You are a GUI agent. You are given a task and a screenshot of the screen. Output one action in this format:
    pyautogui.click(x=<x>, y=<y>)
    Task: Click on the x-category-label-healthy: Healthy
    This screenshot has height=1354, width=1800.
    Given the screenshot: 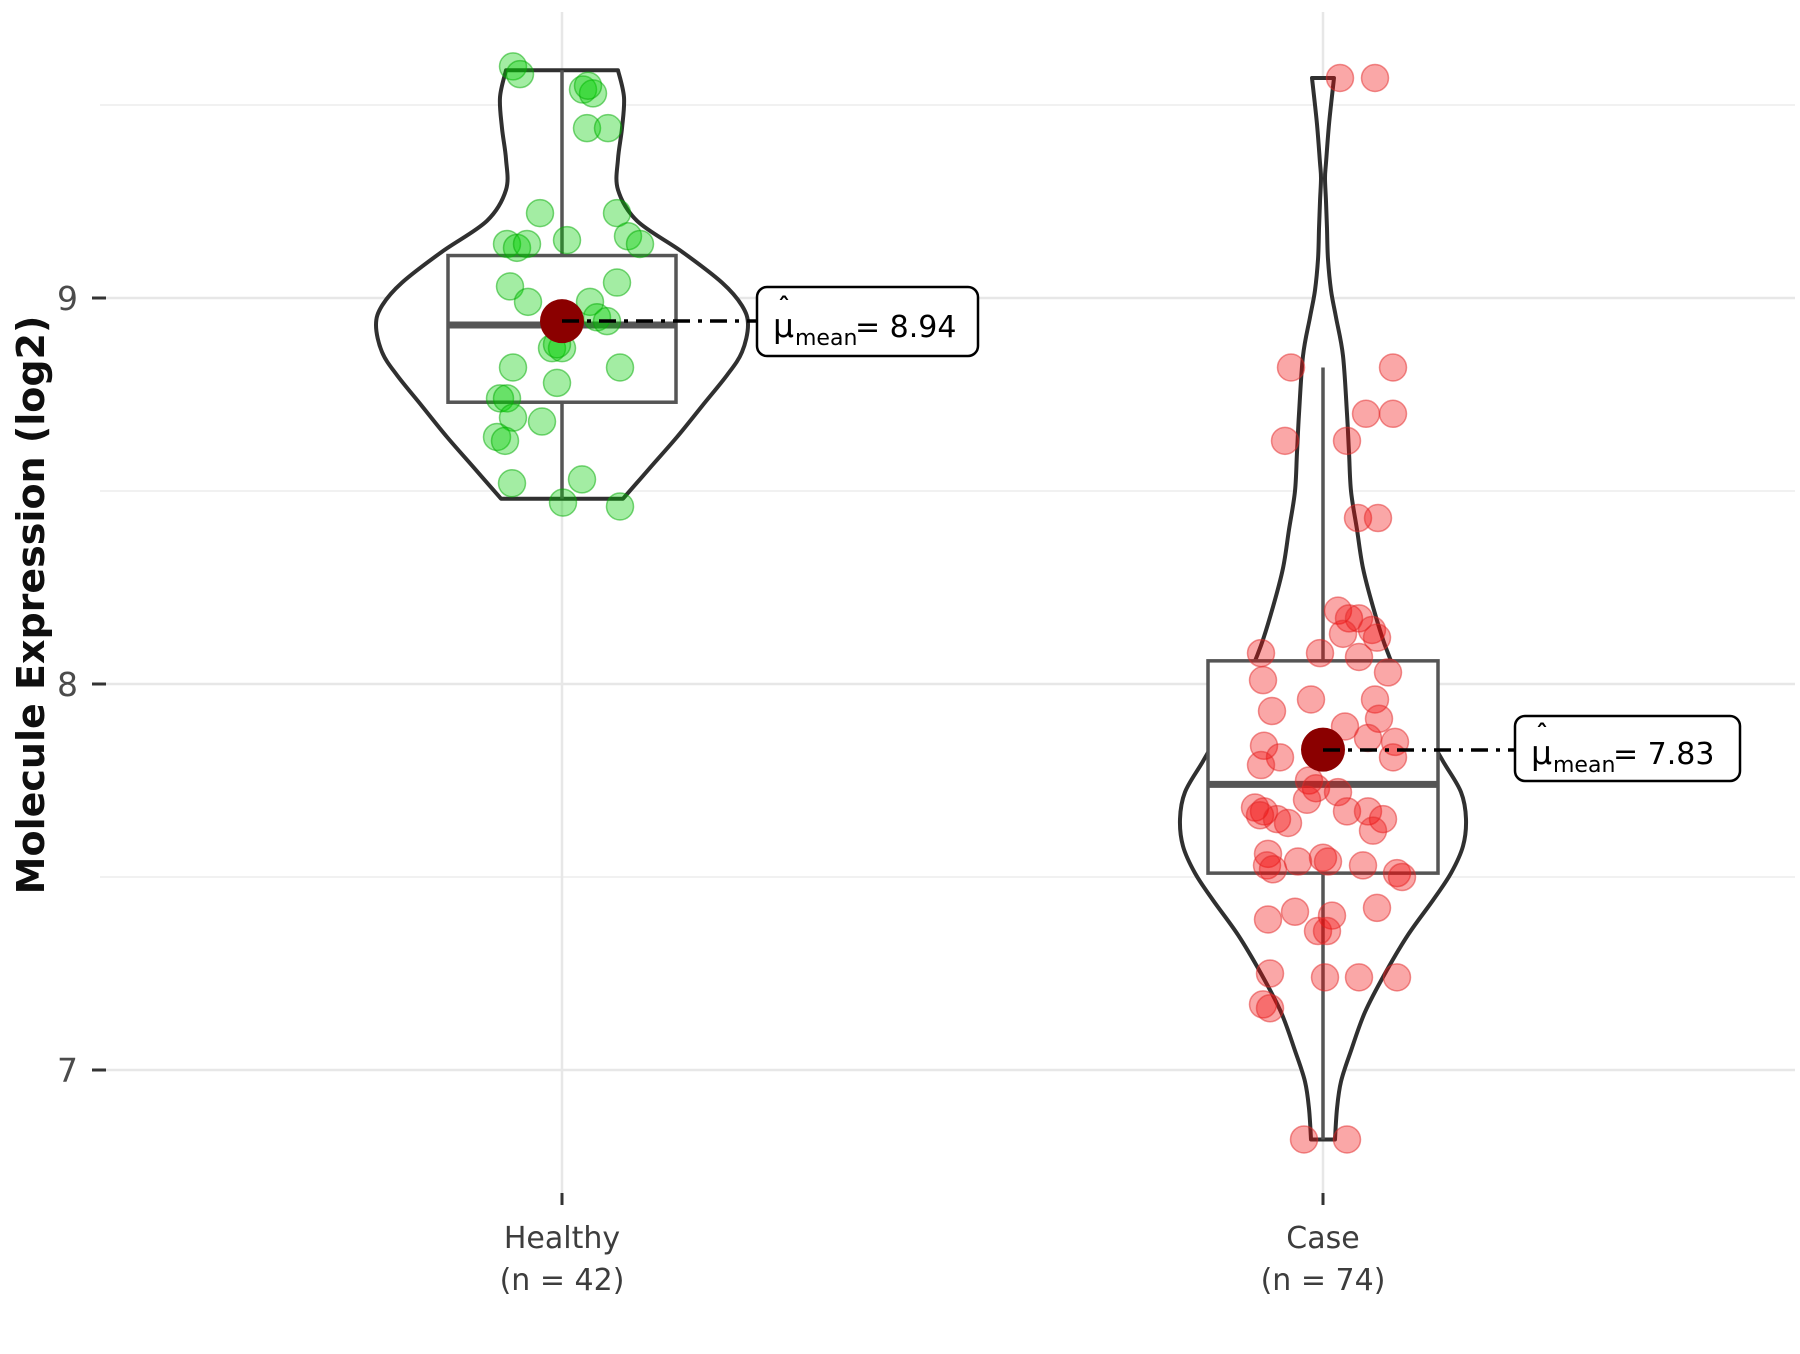 What is the action you would take?
    pyautogui.click(x=562, y=1238)
    